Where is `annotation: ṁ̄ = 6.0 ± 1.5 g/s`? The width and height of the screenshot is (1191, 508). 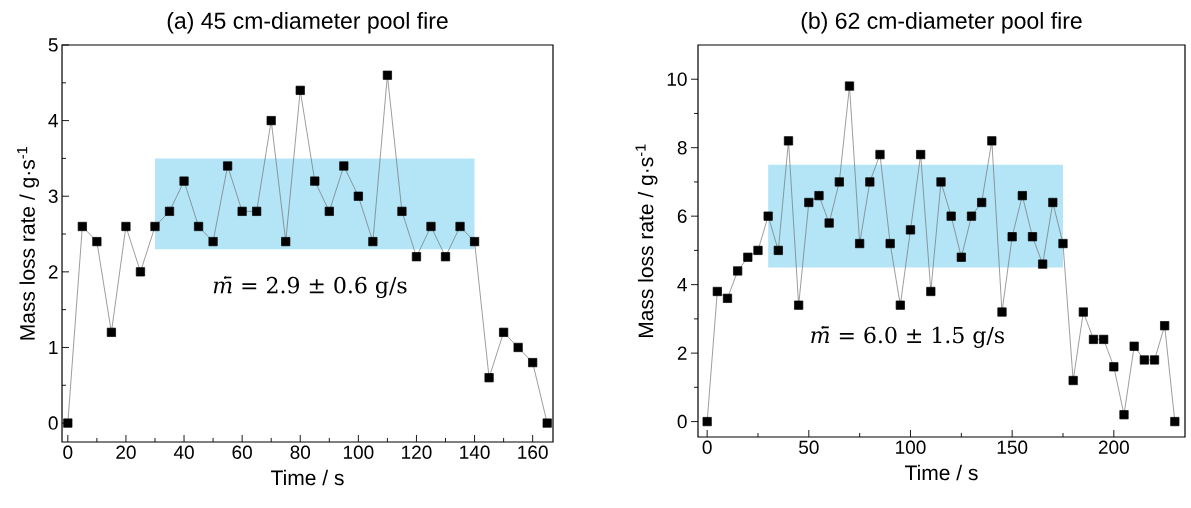 annotation: ṁ̄ = 6.0 ± 1.5 g/s is located at coordinates (907, 337).